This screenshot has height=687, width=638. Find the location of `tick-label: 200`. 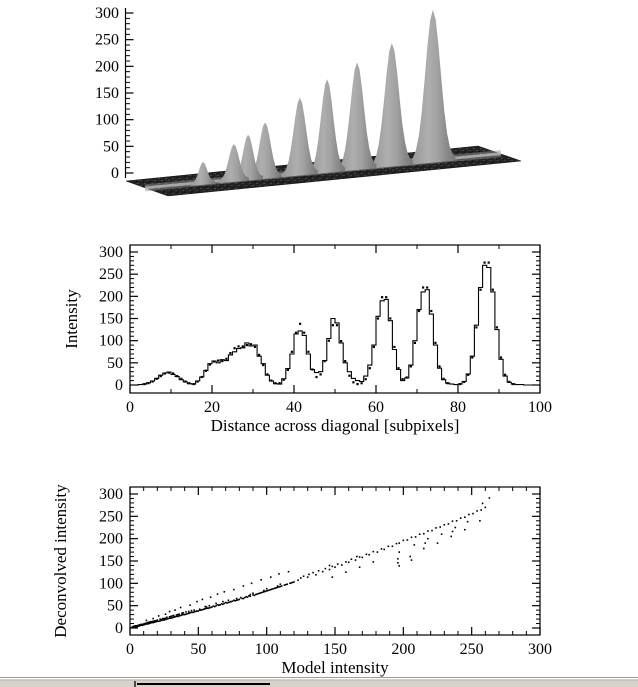

tick-label: 200 is located at coordinates (111, 539).